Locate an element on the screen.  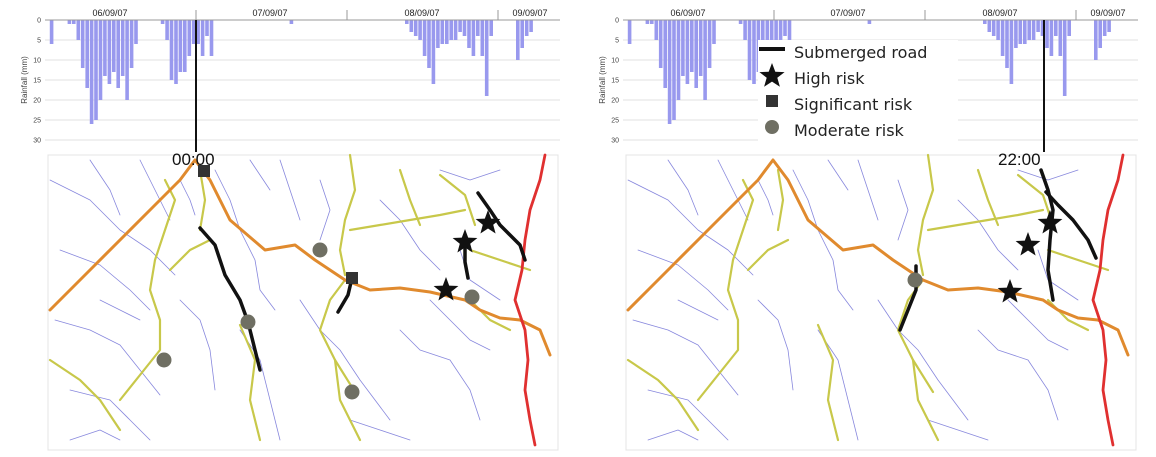
y-tick-label: 20 is located at coordinates (615, 101).